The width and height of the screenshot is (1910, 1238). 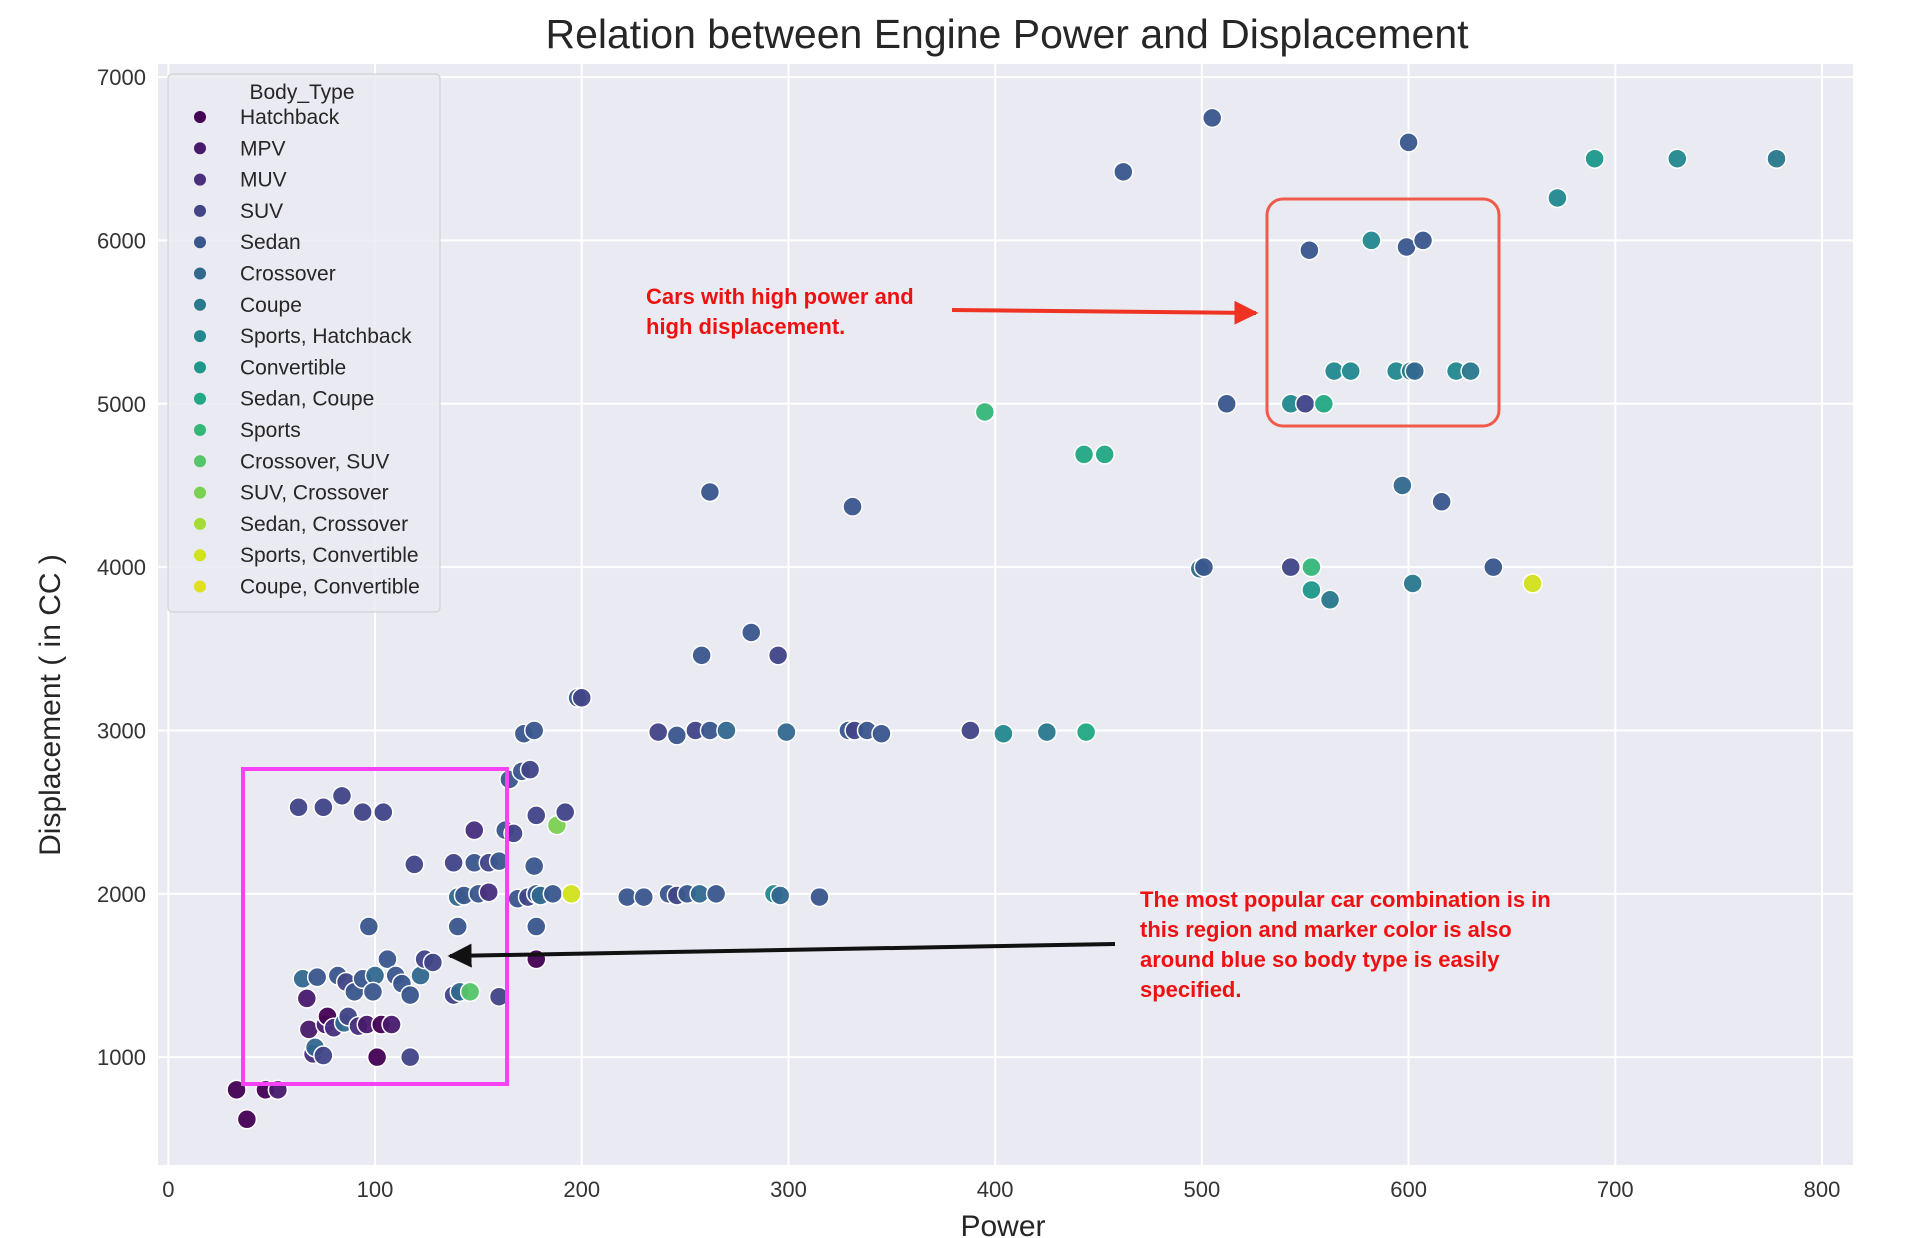 What do you see at coordinates (1202, 1189) in the screenshot?
I see `x-tick-label: 500` at bounding box center [1202, 1189].